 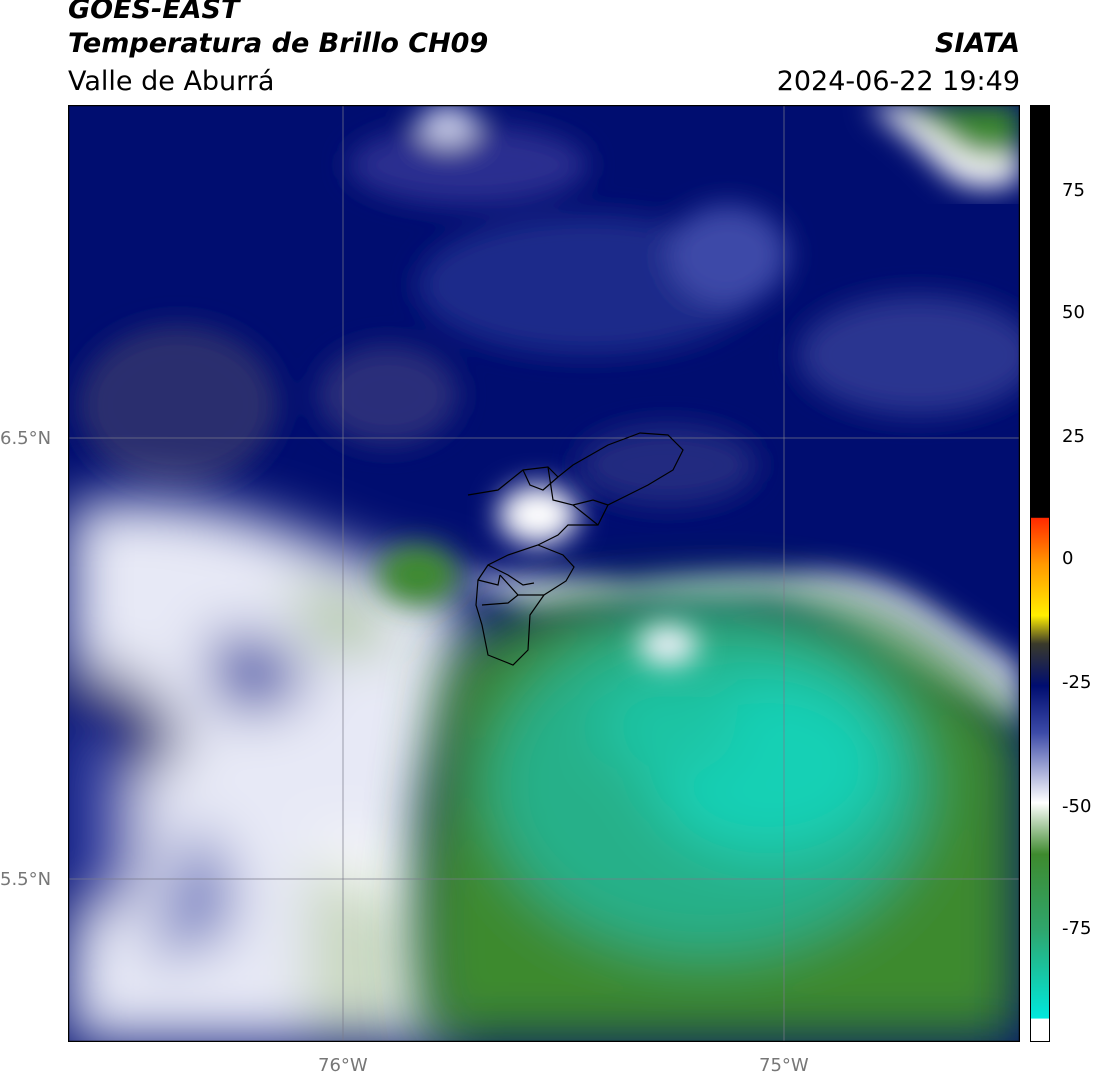 What do you see at coordinates (1073, 312) in the screenshot?
I see `colorbar-tick: 50` at bounding box center [1073, 312].